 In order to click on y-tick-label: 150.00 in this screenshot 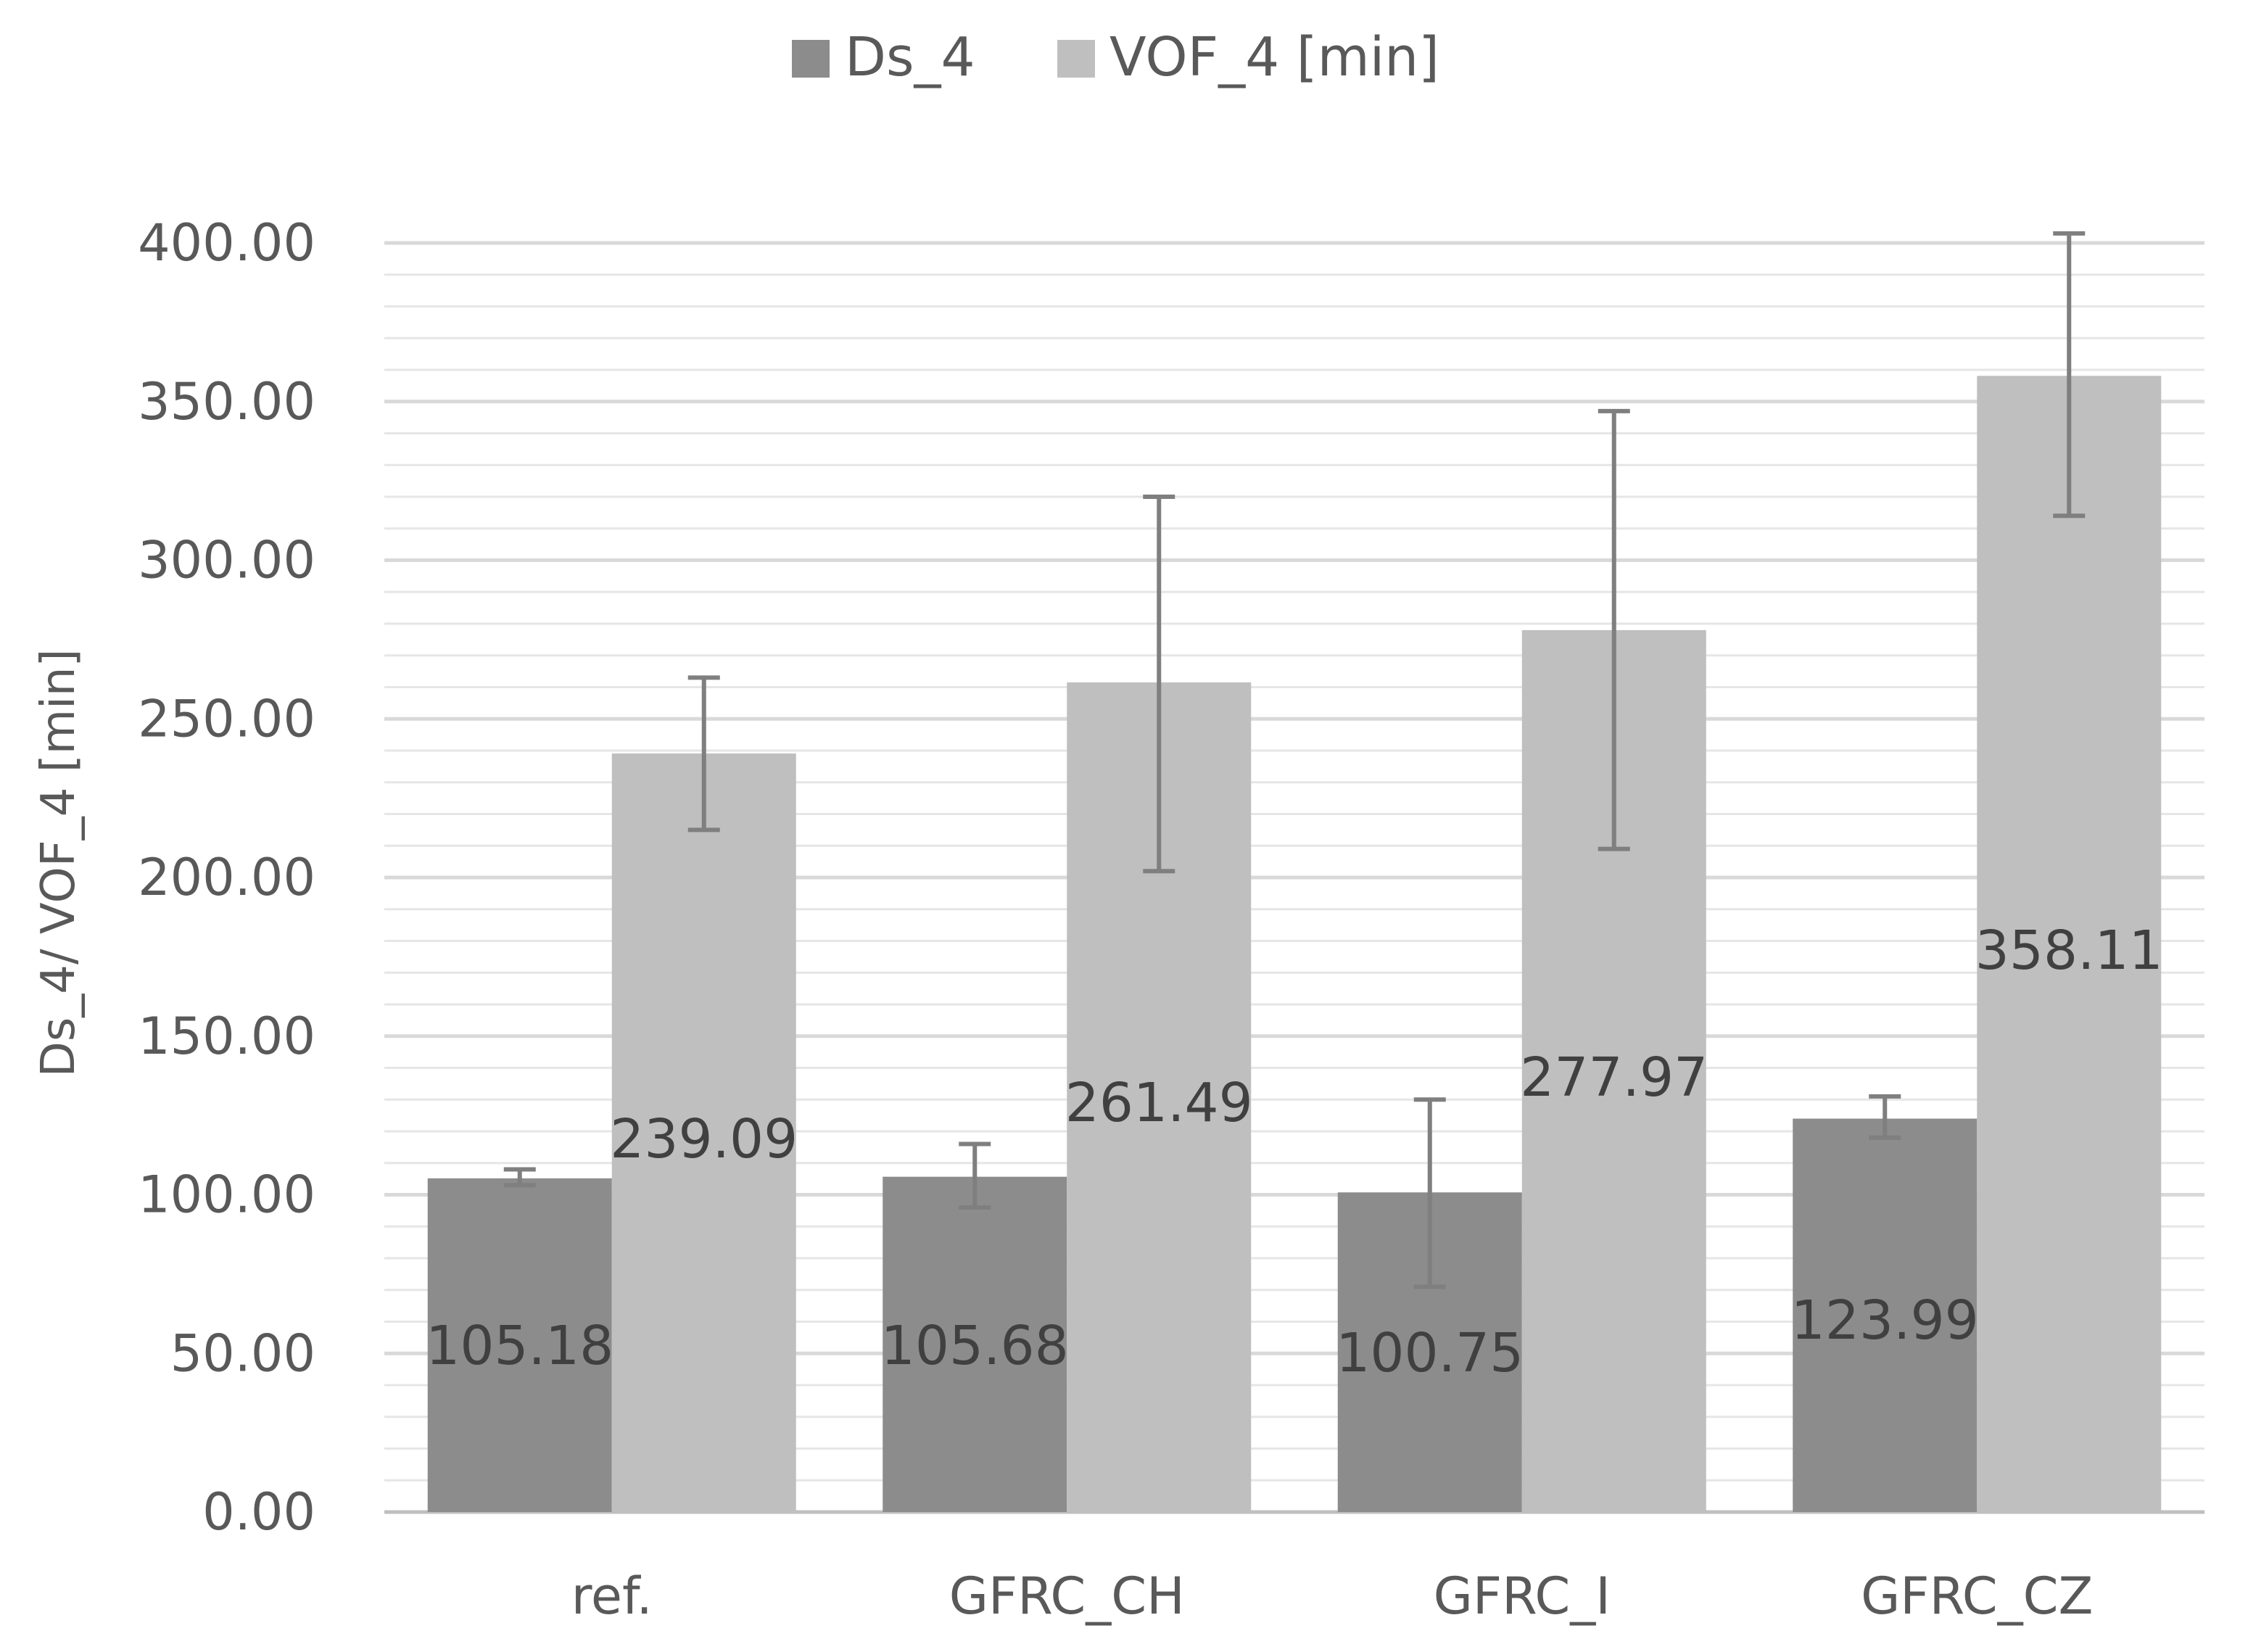, I will do `click(226, 1036)`.